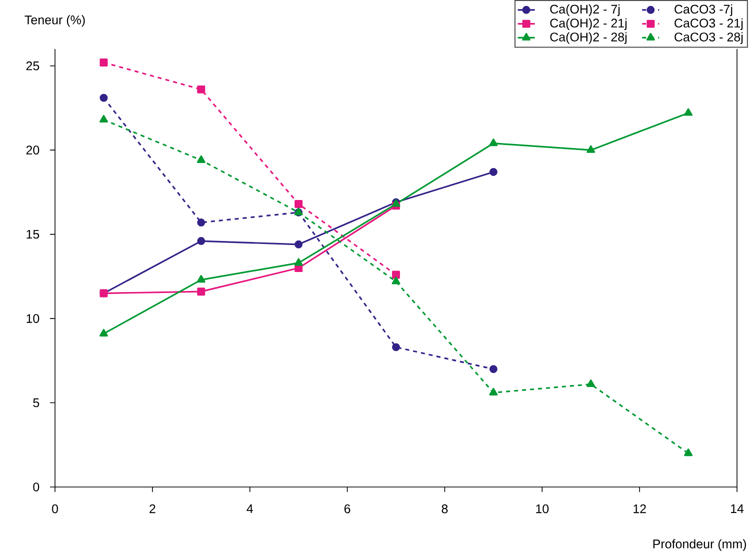 Image resolution: width=753 pixels, height=558 pixels. I want to click on x-tick-label: 8, so click(445, 509).